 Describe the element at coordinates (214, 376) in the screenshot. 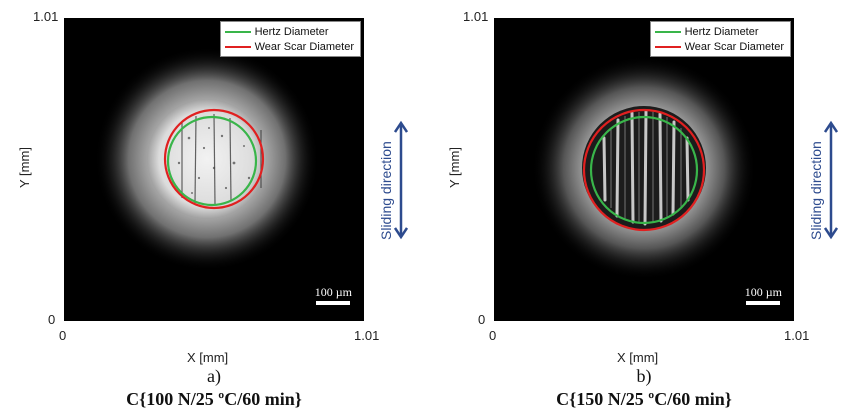

I see `subfigure-label: a)` at that location.